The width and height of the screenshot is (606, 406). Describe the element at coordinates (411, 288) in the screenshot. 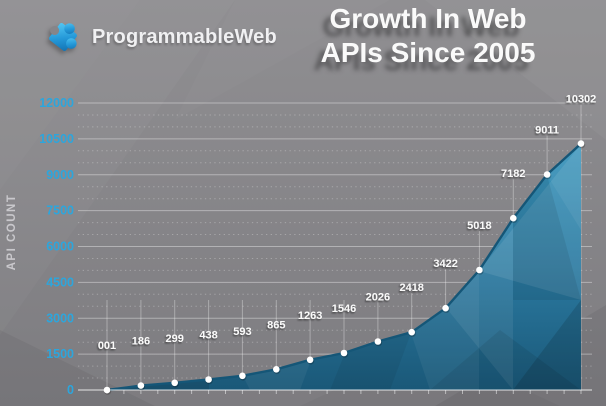

I see `data-point-label: 2418` at that location.